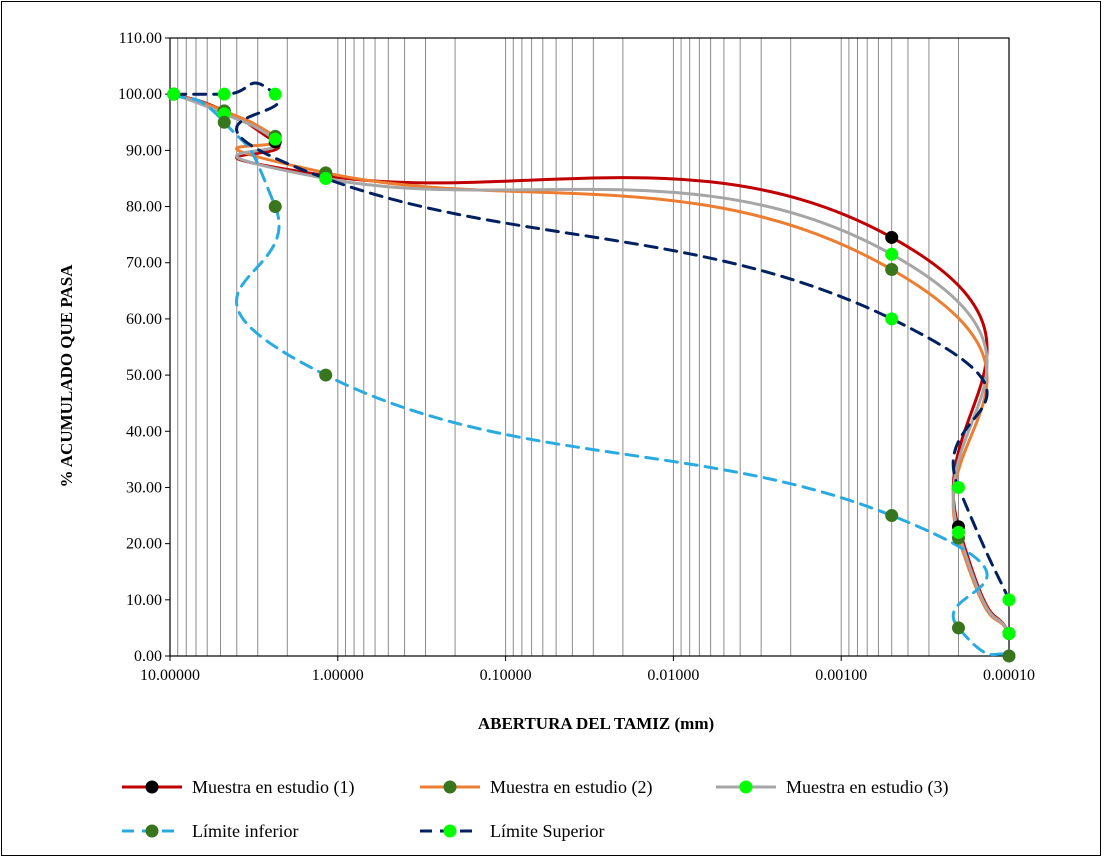  Describe the element at coordinates (867, 787) in the screenshot. I see `legend-label: Muestra en estudio (3)` at that location.